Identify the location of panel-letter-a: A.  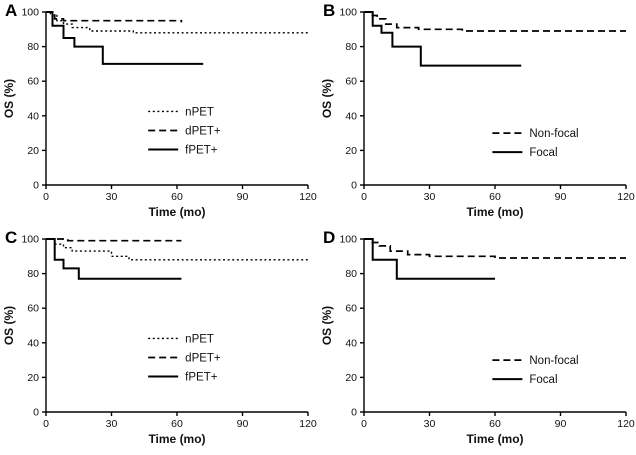
(11, 10).